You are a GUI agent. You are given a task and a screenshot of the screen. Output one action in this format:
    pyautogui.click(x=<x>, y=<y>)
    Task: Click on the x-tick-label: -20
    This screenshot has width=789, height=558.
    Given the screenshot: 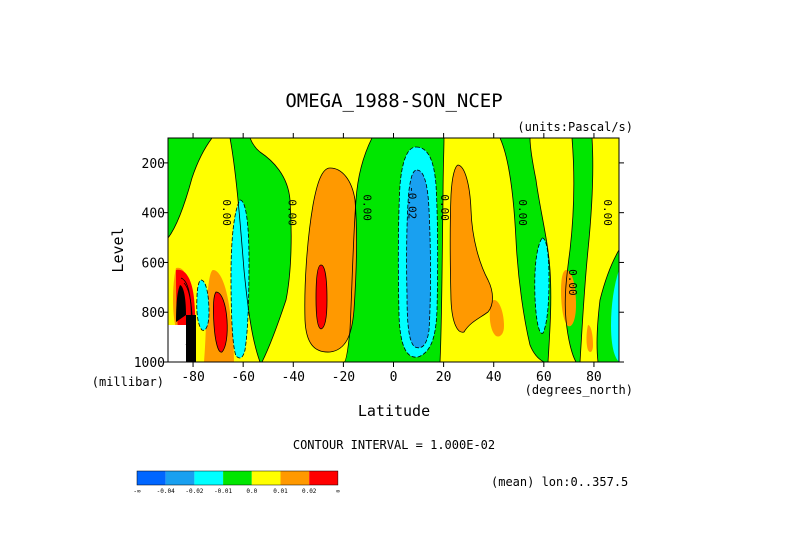 What is the action you would take?
    pyautogui.click(x=343, y=377)
    